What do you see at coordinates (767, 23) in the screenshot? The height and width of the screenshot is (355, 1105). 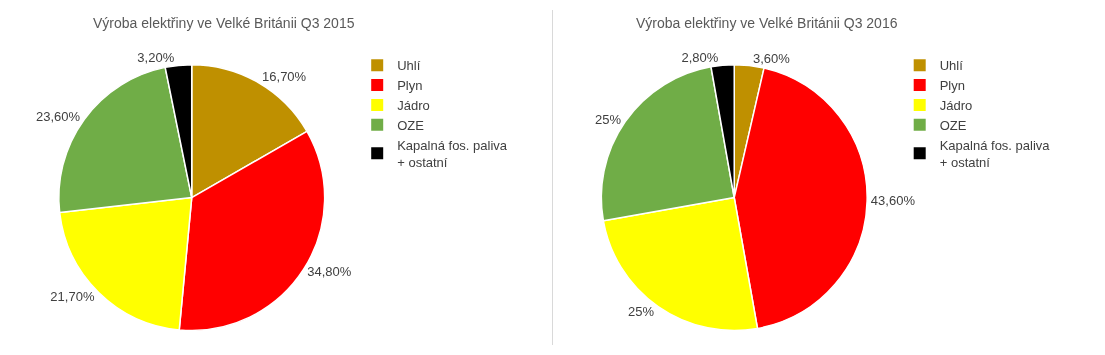 I see `chart-title: Výroba elektřiny ve Velké Británii Q3 2016` at bounding box center [767, 23].